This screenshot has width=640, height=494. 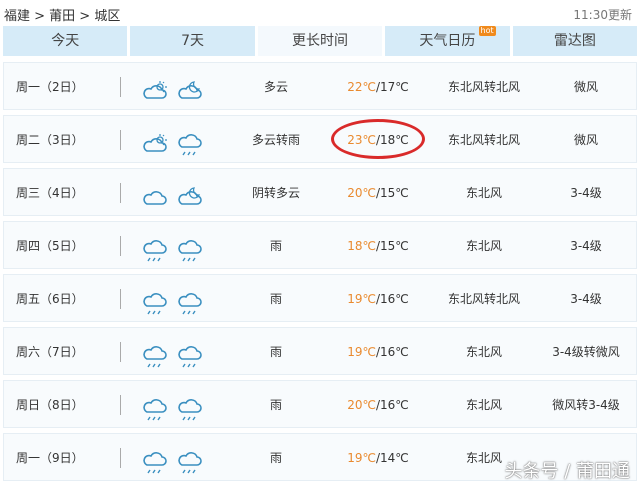 I want to click on tab-7days: 7天, so click(x=192, y=41).